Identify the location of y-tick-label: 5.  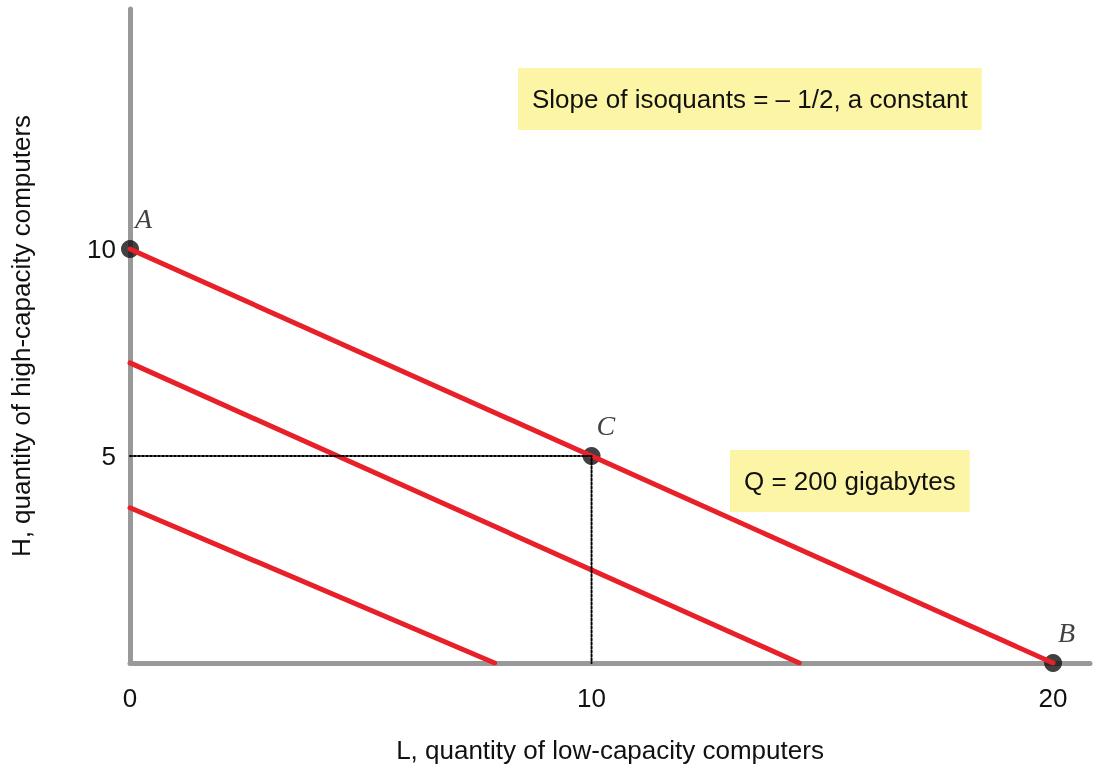
(108, 456).